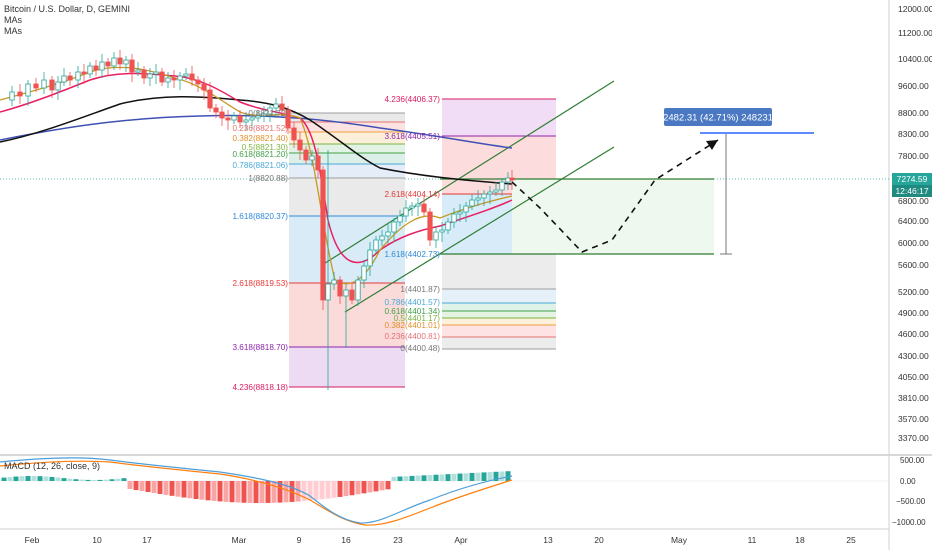 The image size is (932, 550). What do you see at coordinates (912, 185) in the screenshot?
I see `current-price-badge: 7274.59 12:46:17` at bounding box center [912, 185].